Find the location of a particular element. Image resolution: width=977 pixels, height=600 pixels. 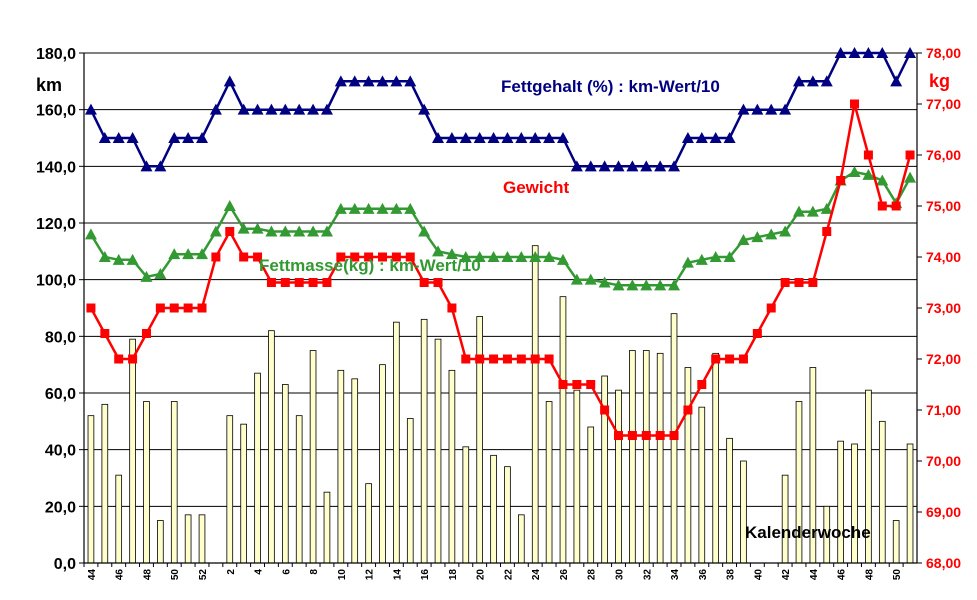

right-tick-label: 77,00 is located at coordinates (943, 104).